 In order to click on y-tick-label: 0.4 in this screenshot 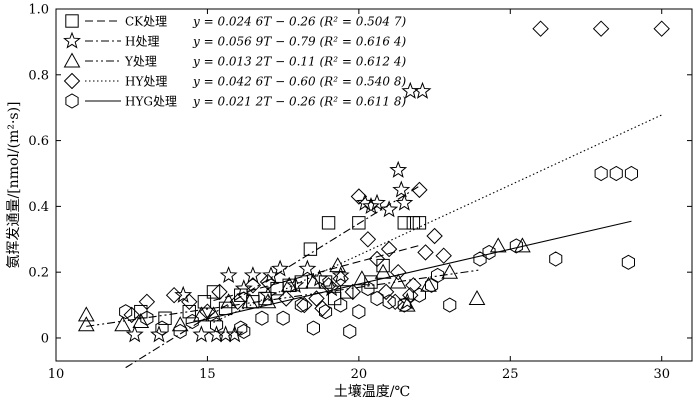, I will do `click(38, 207)`.